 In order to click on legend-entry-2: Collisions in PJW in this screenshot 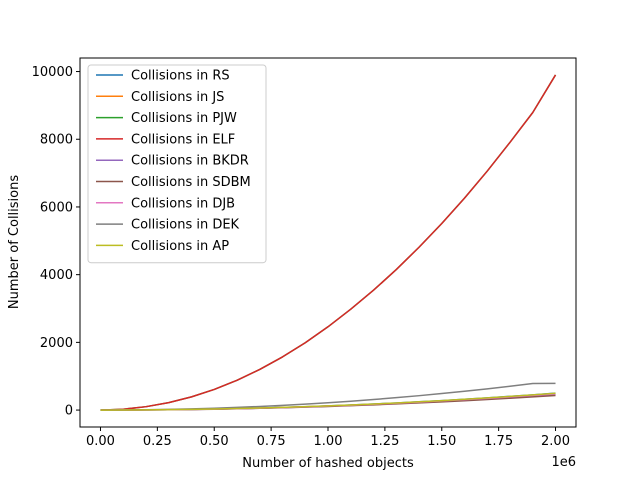, I will do `click(184, 118)`.